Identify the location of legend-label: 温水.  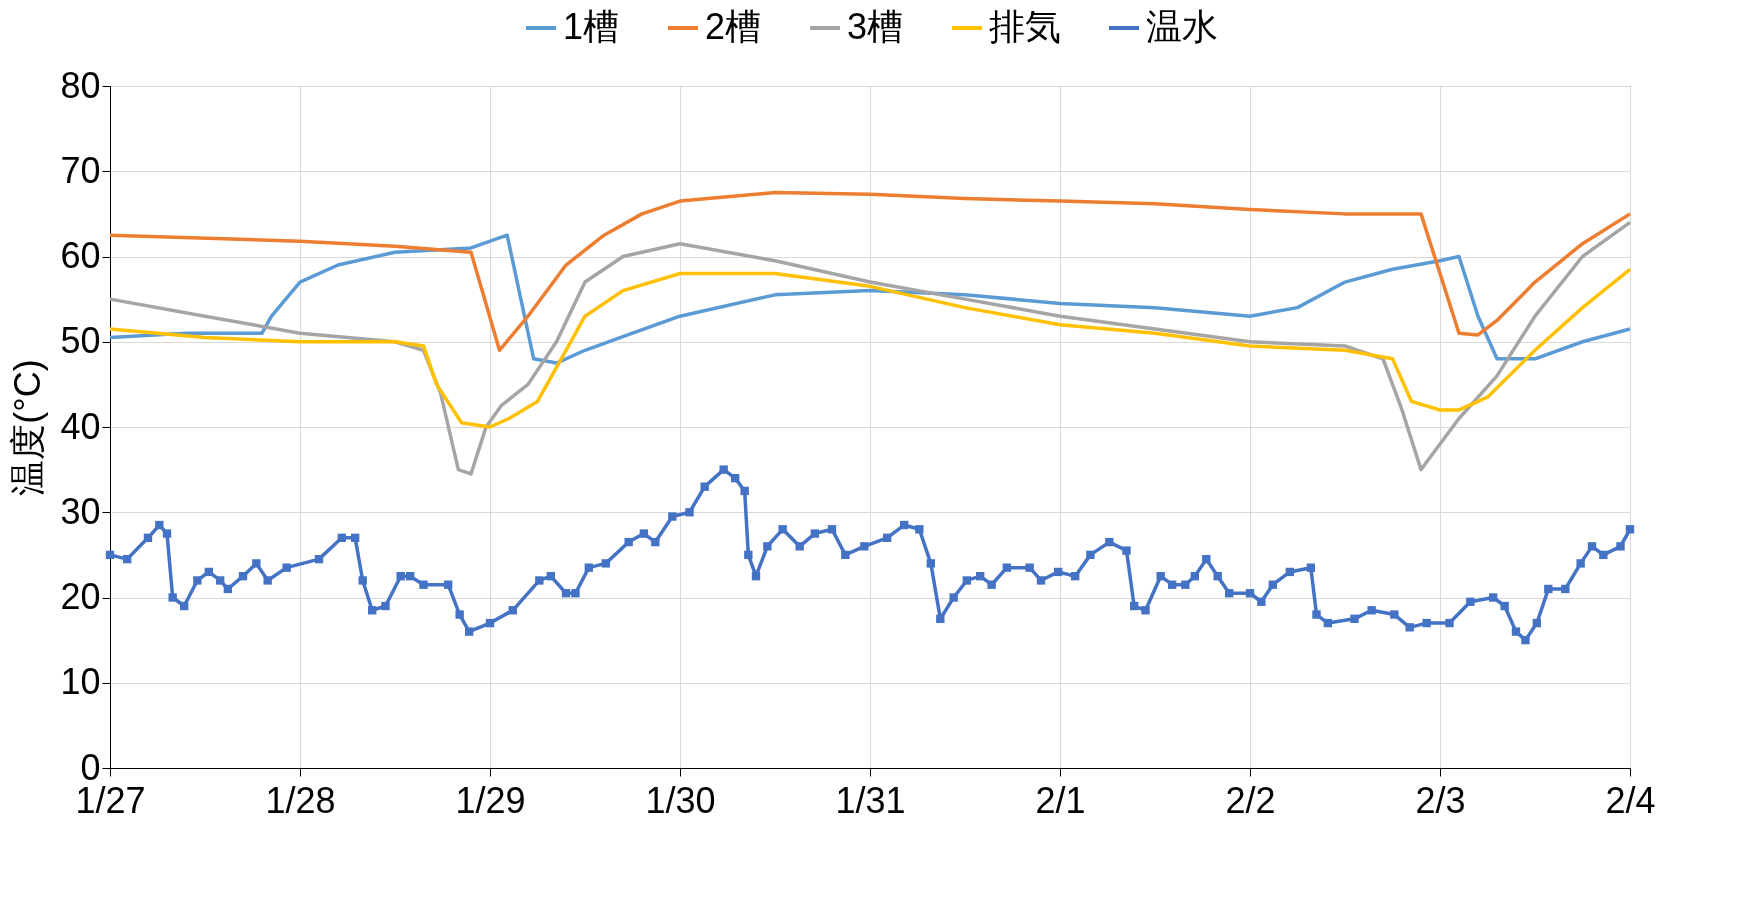
(1182, 26).